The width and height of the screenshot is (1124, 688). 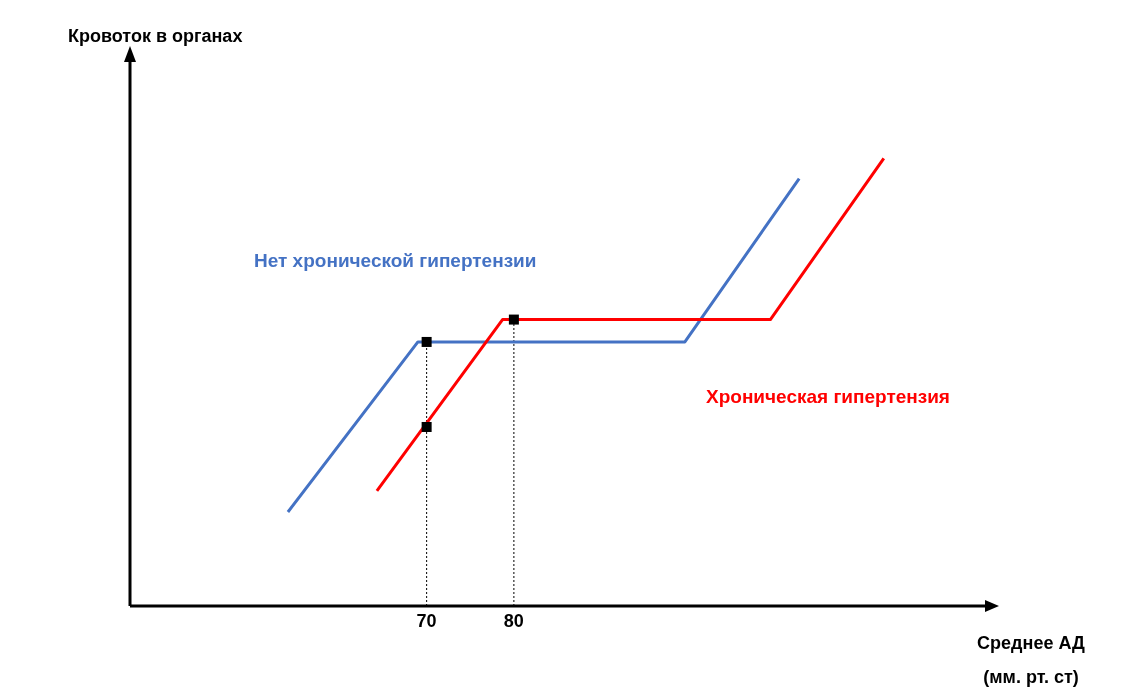 I want to click on text: Хроническая гипертензия, so click(x=828, y=397).